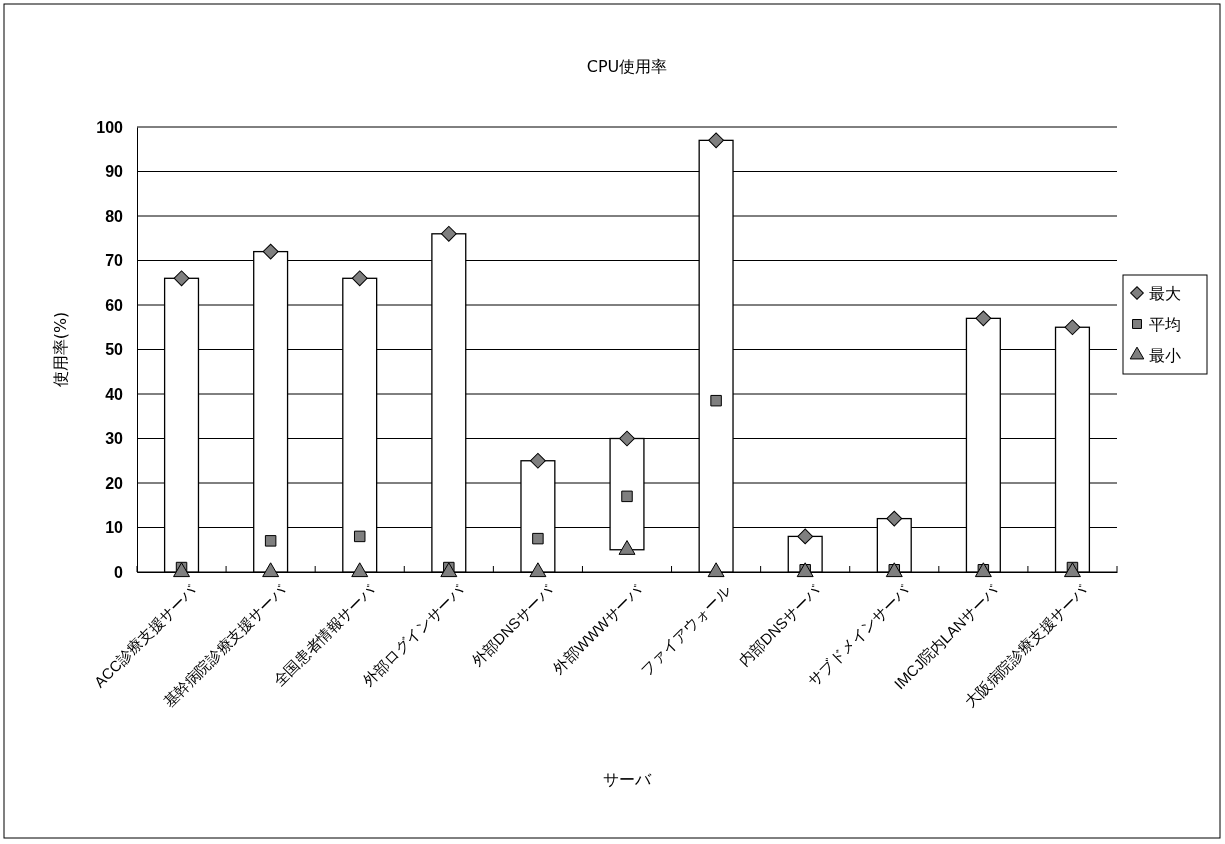 The height and width of the screenshot is (844, 1225). I want to click on y-tick-label: 80, so click(114, 216).